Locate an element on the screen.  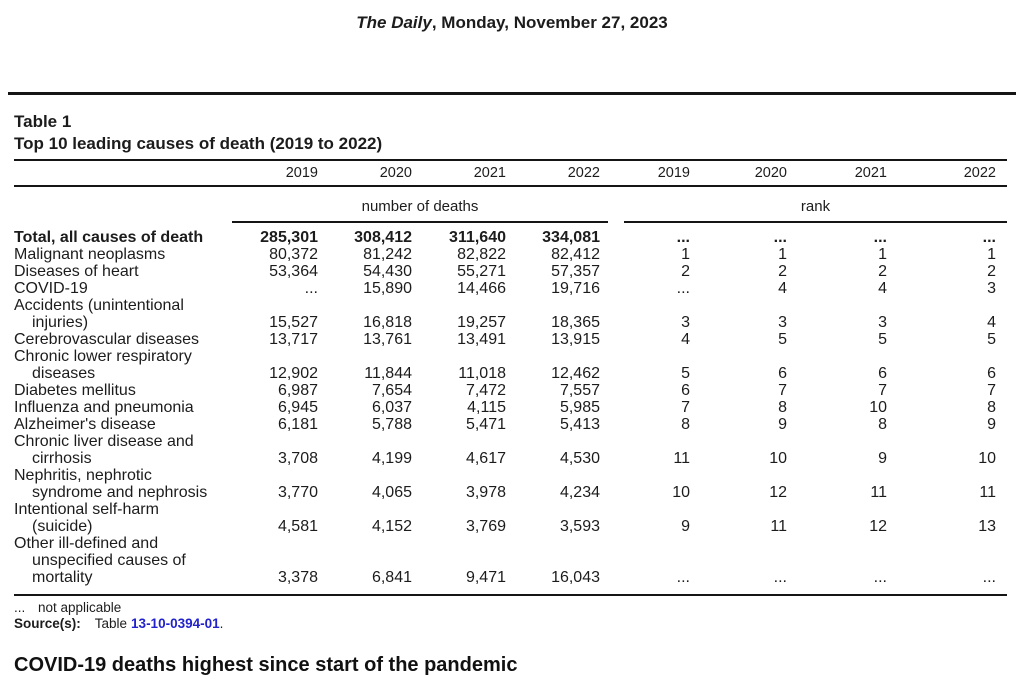
deaths-value: 53,364 is located at coordinates (293, 271).